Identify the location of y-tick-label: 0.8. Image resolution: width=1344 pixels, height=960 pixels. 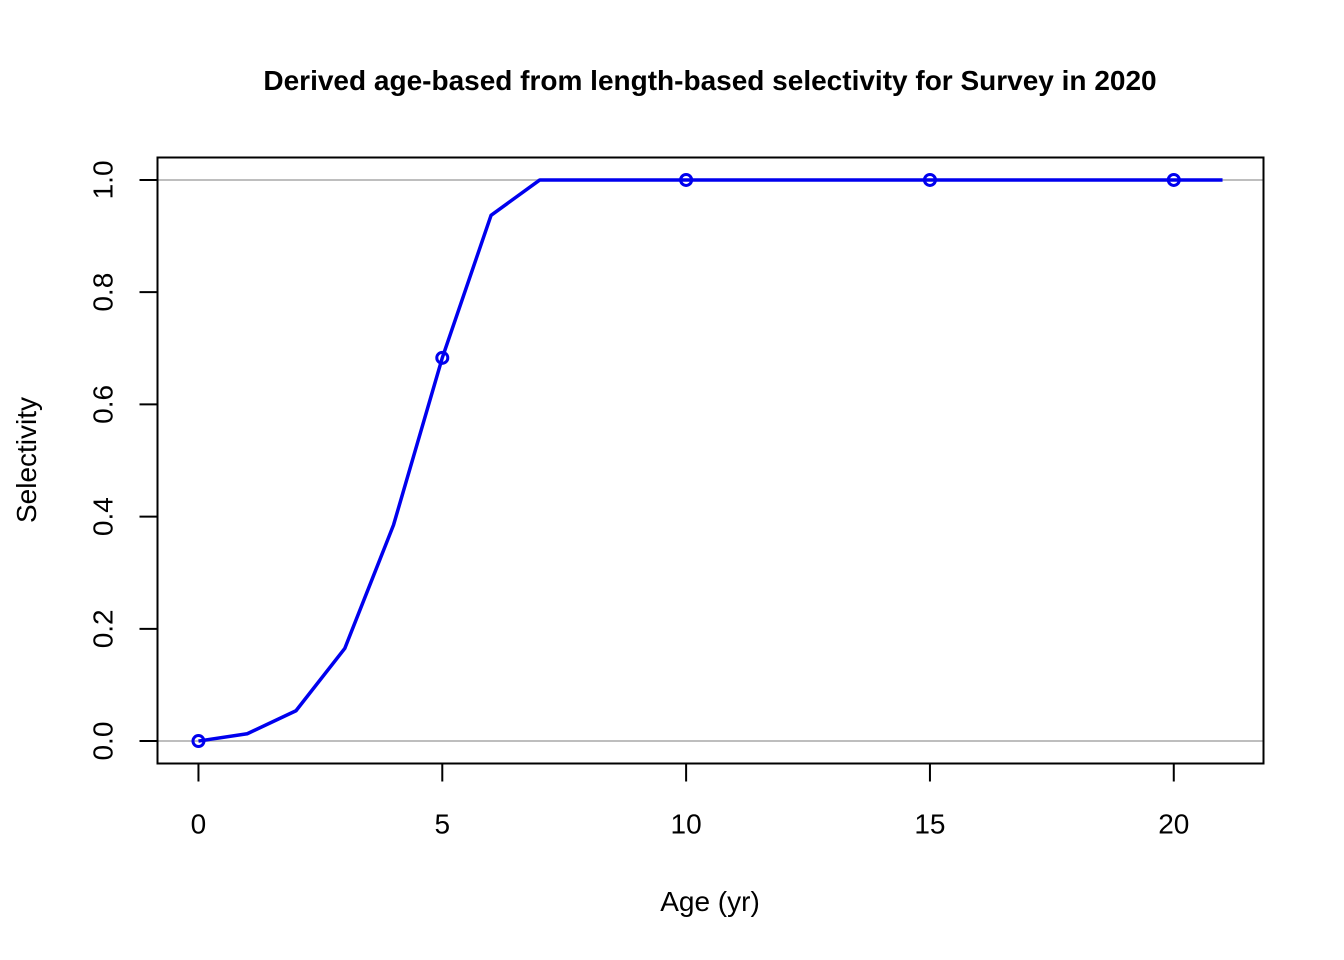
(103, 292).